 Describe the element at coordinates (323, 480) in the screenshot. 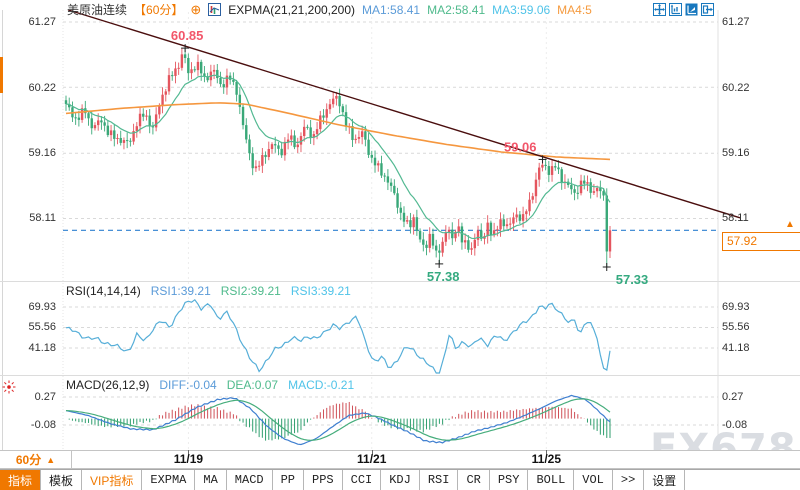

I see `toolbar-tab-7: PPS` at that location.